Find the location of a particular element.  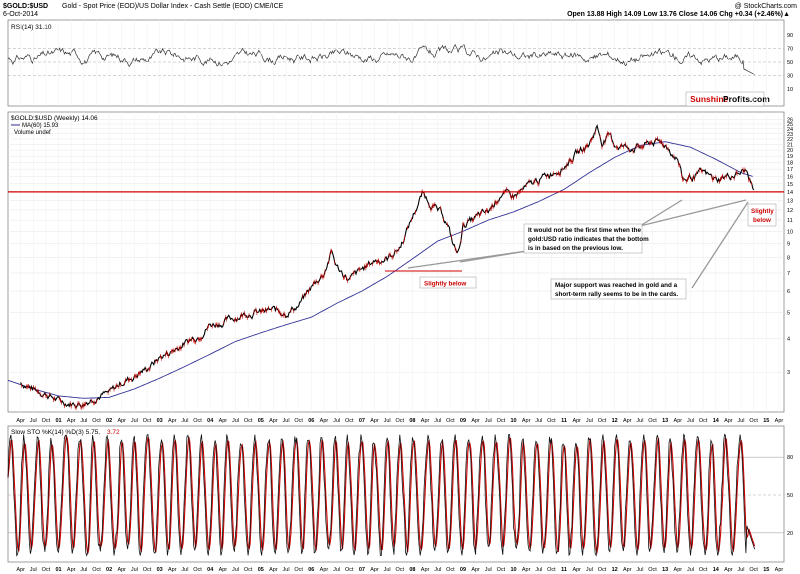

rsi-tick-label: 50 is located at coordinates (790, 63).